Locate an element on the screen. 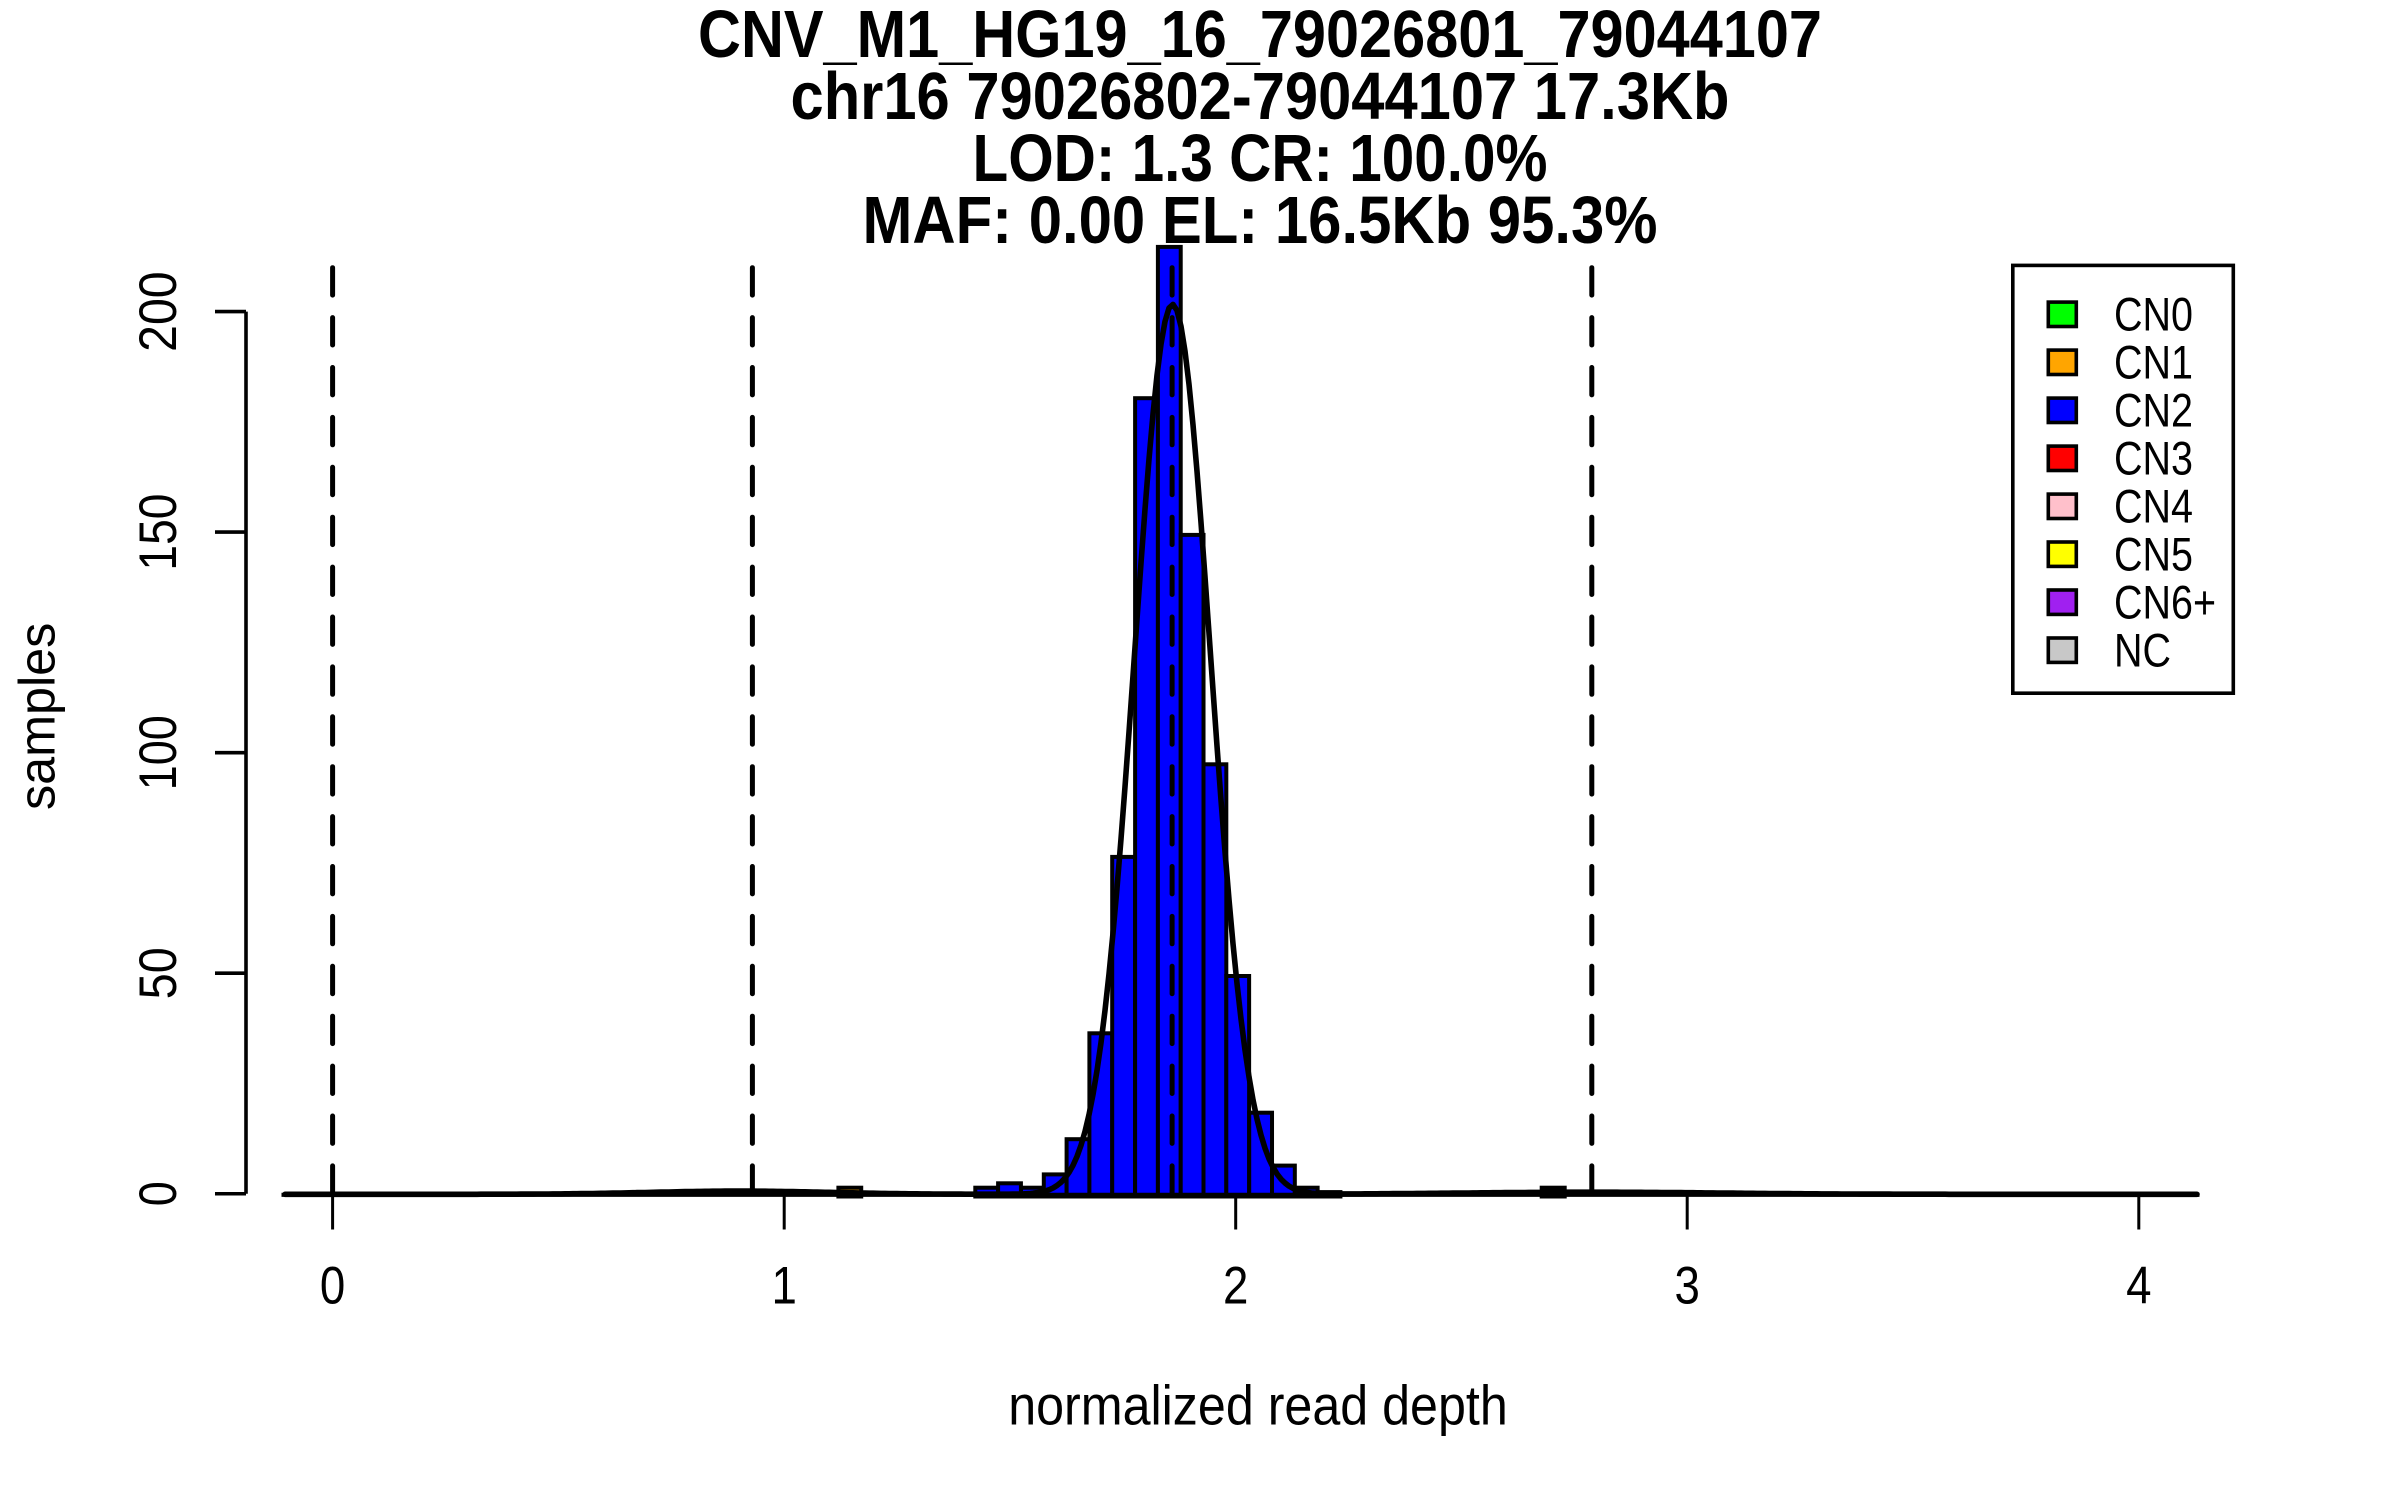 The height and width of the screenshot is (1500, 2400). svg-text: 50 is located at coordinates (158, 973).